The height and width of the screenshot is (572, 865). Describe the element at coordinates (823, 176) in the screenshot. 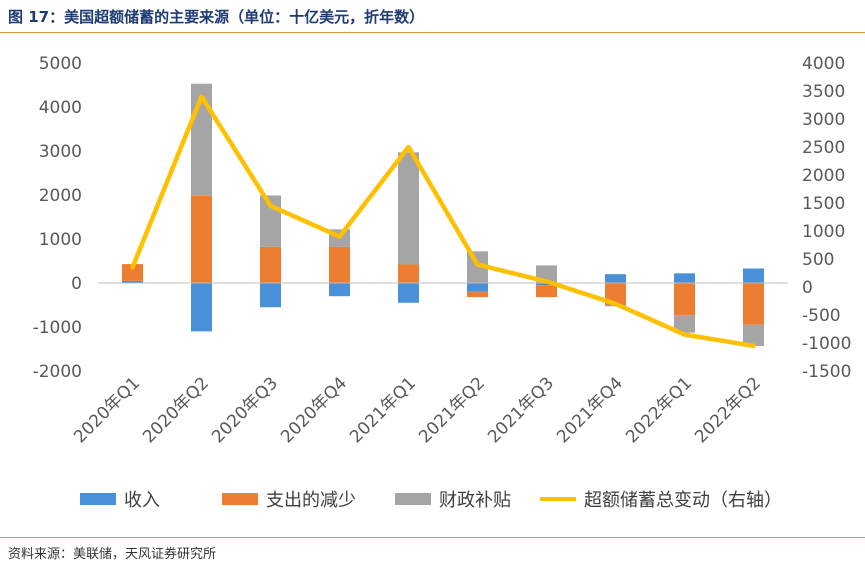

I see `right-tick-label: 2000` at that location.